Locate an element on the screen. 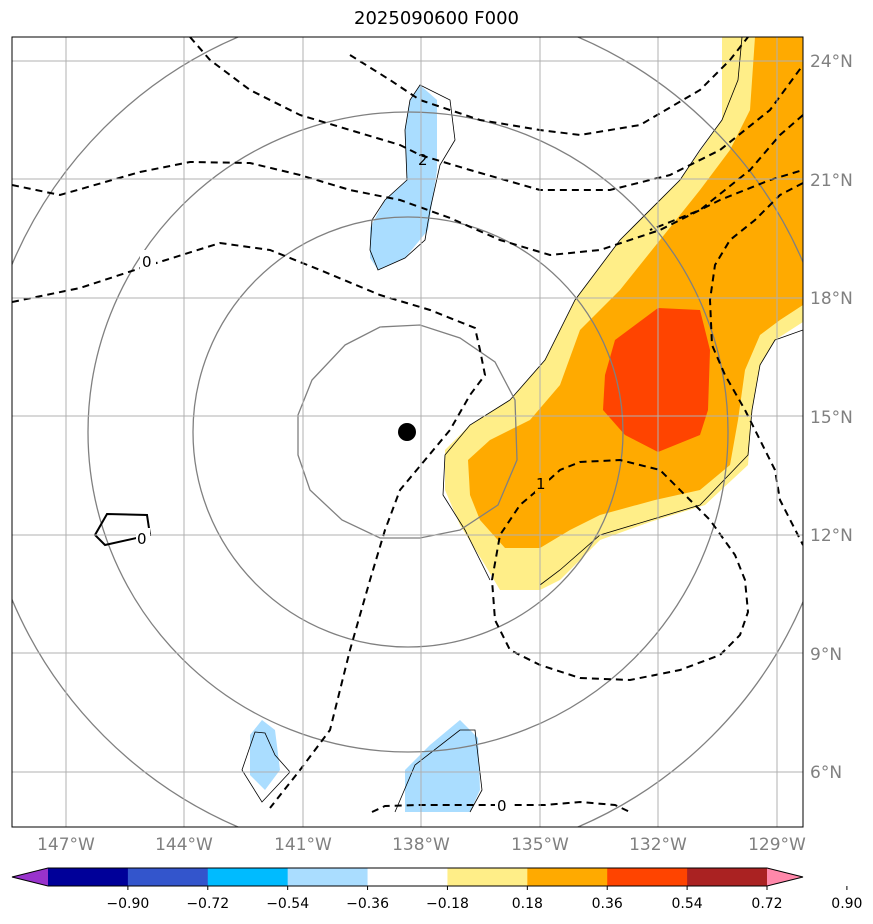  lon-label-147: 147°W is located at coordinates (66, 845).